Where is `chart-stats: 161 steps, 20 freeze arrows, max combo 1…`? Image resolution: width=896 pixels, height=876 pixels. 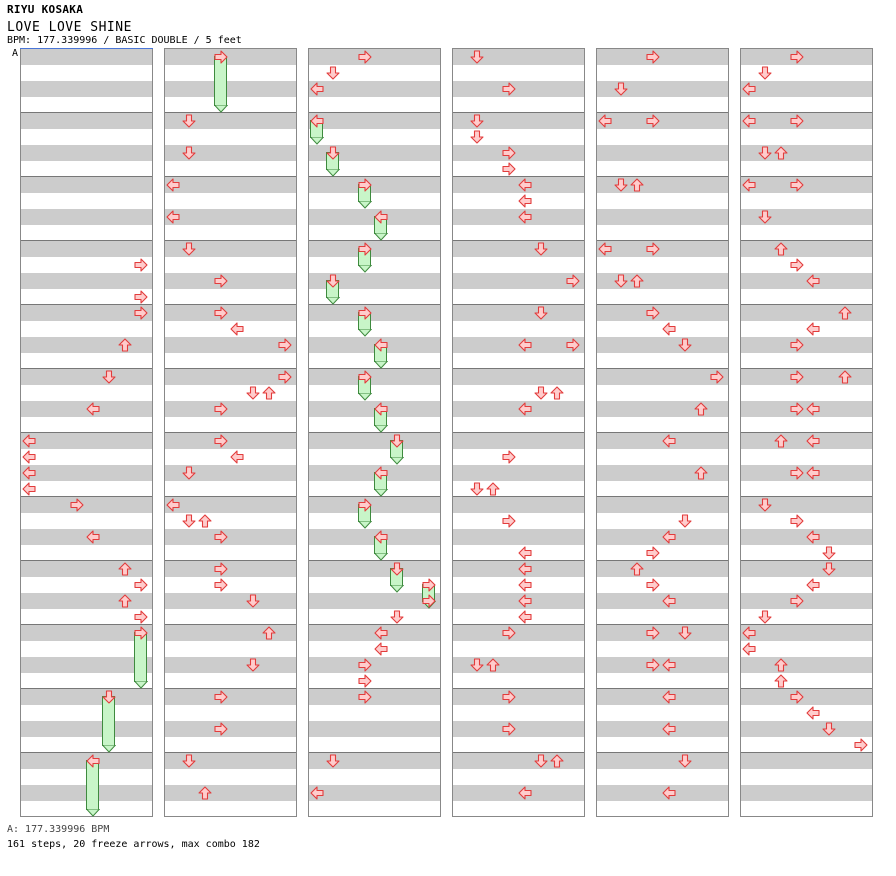 chart-stats: 161 steps, 20 freeze arrows, max combo 1… is located at coordinates (133, 844).